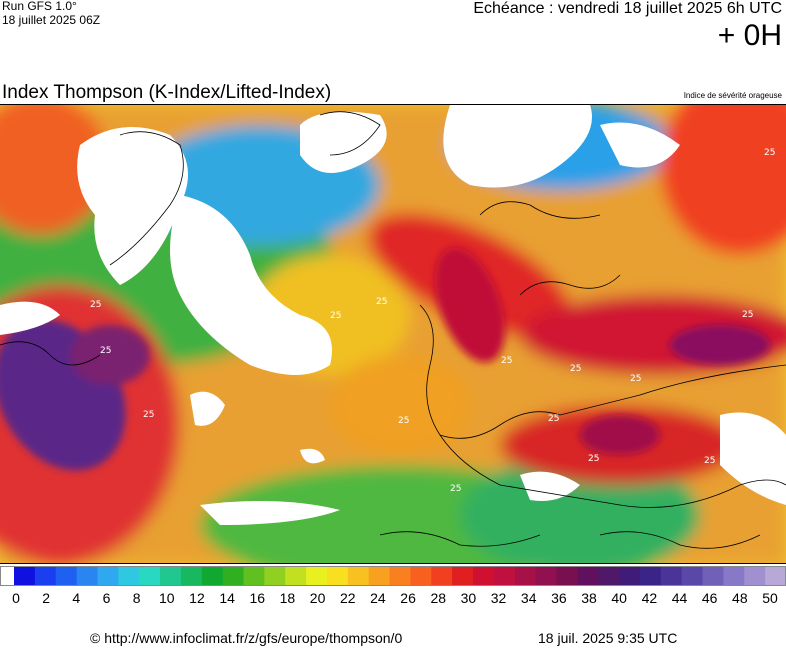  Describe the element at coordinates (378, 598) in the screenshot. I see `color-scale-tick-label: 24` at that location.